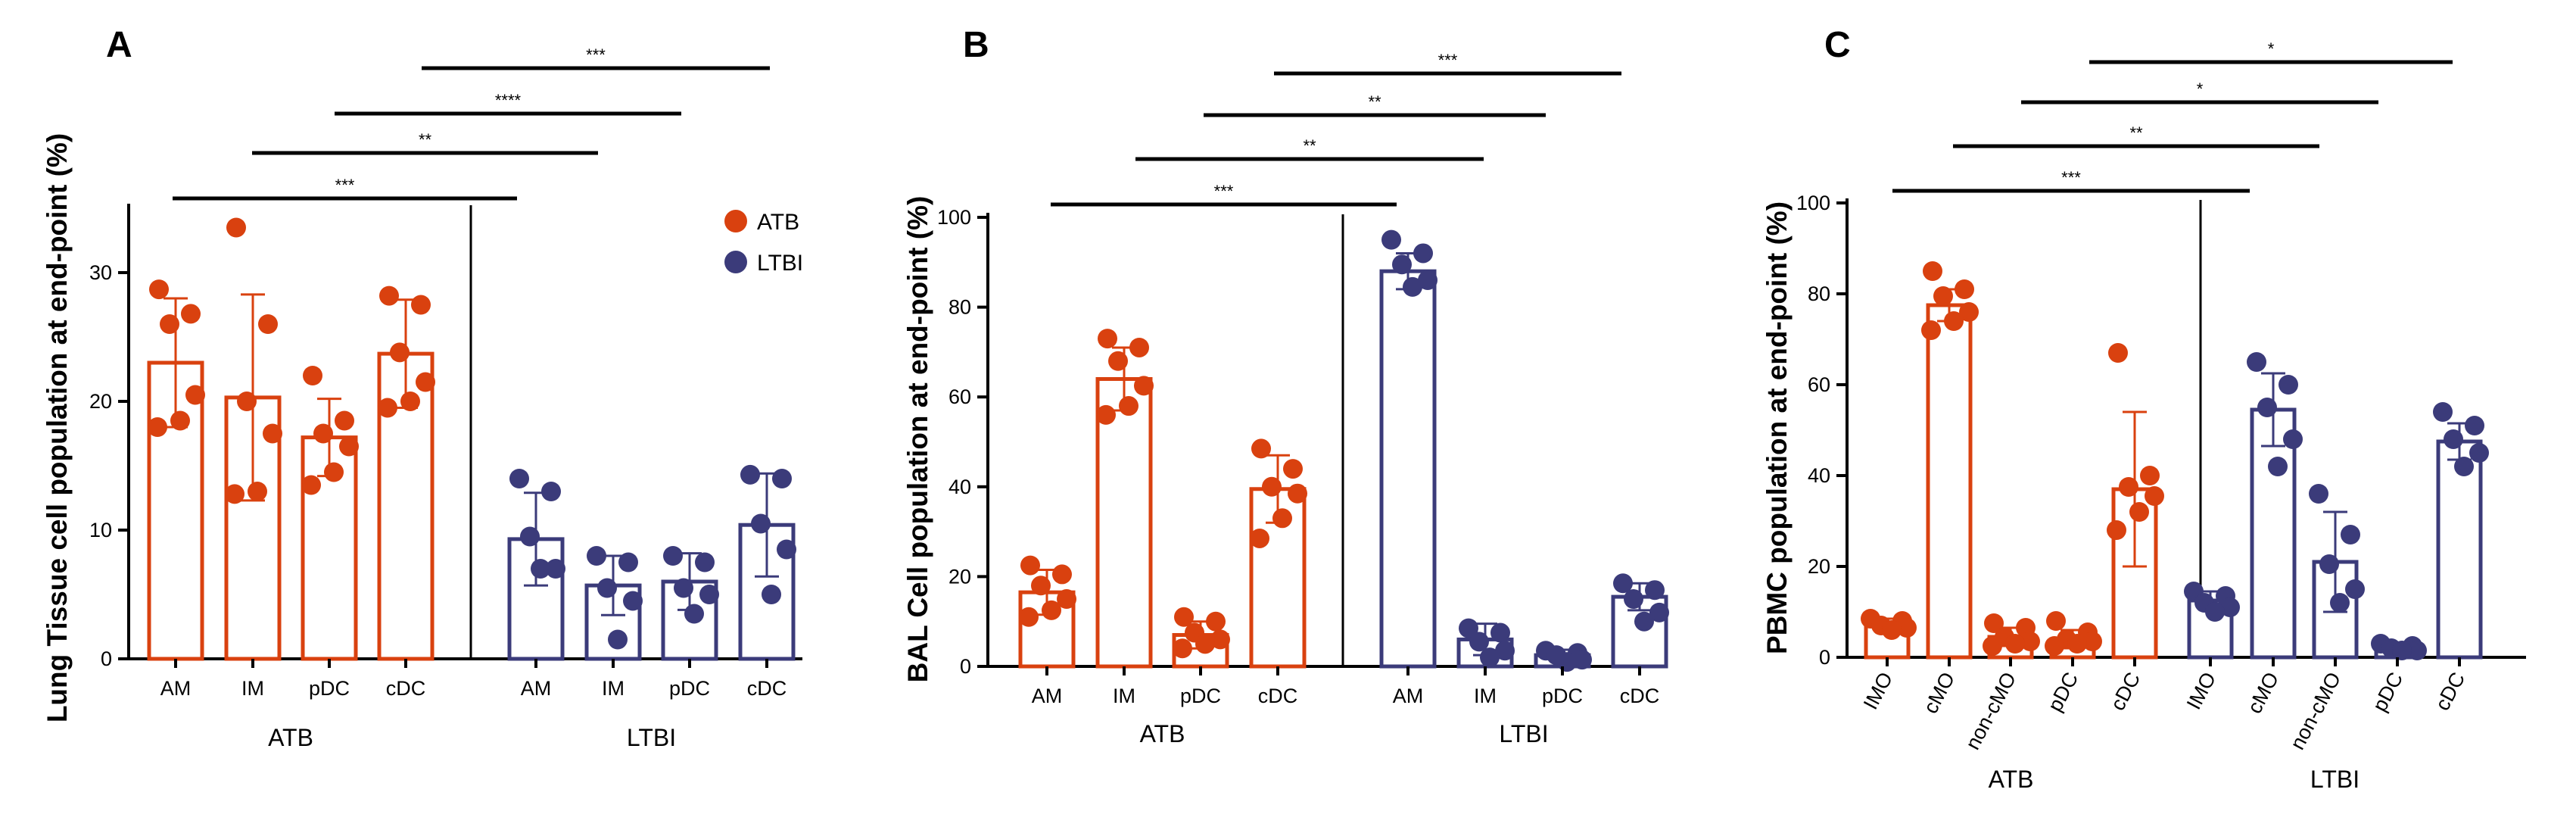  I want to click on panel-c-y-tick-label: 100, so click(1813, 203).